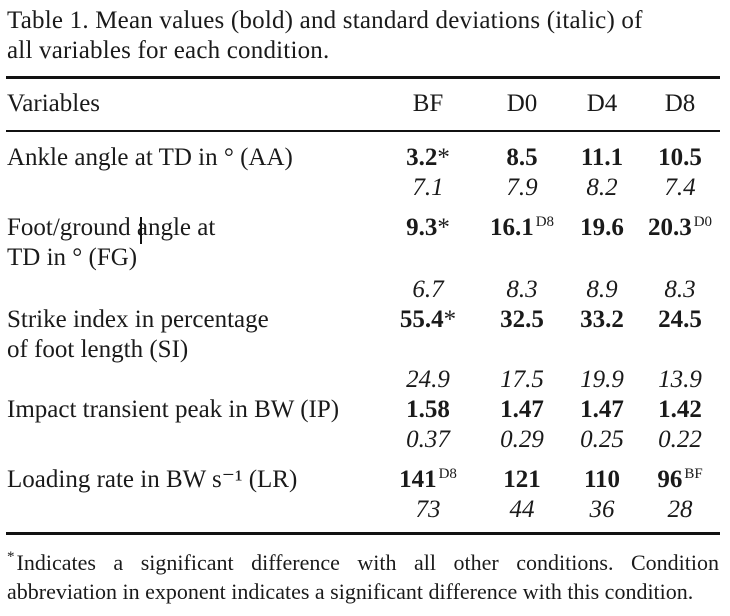 Image resolution: width=730 pixels, height=616 pixels. Describe the element at coordinates (602, 103) in the screenshot. I see `header-d4: D4` at that location.